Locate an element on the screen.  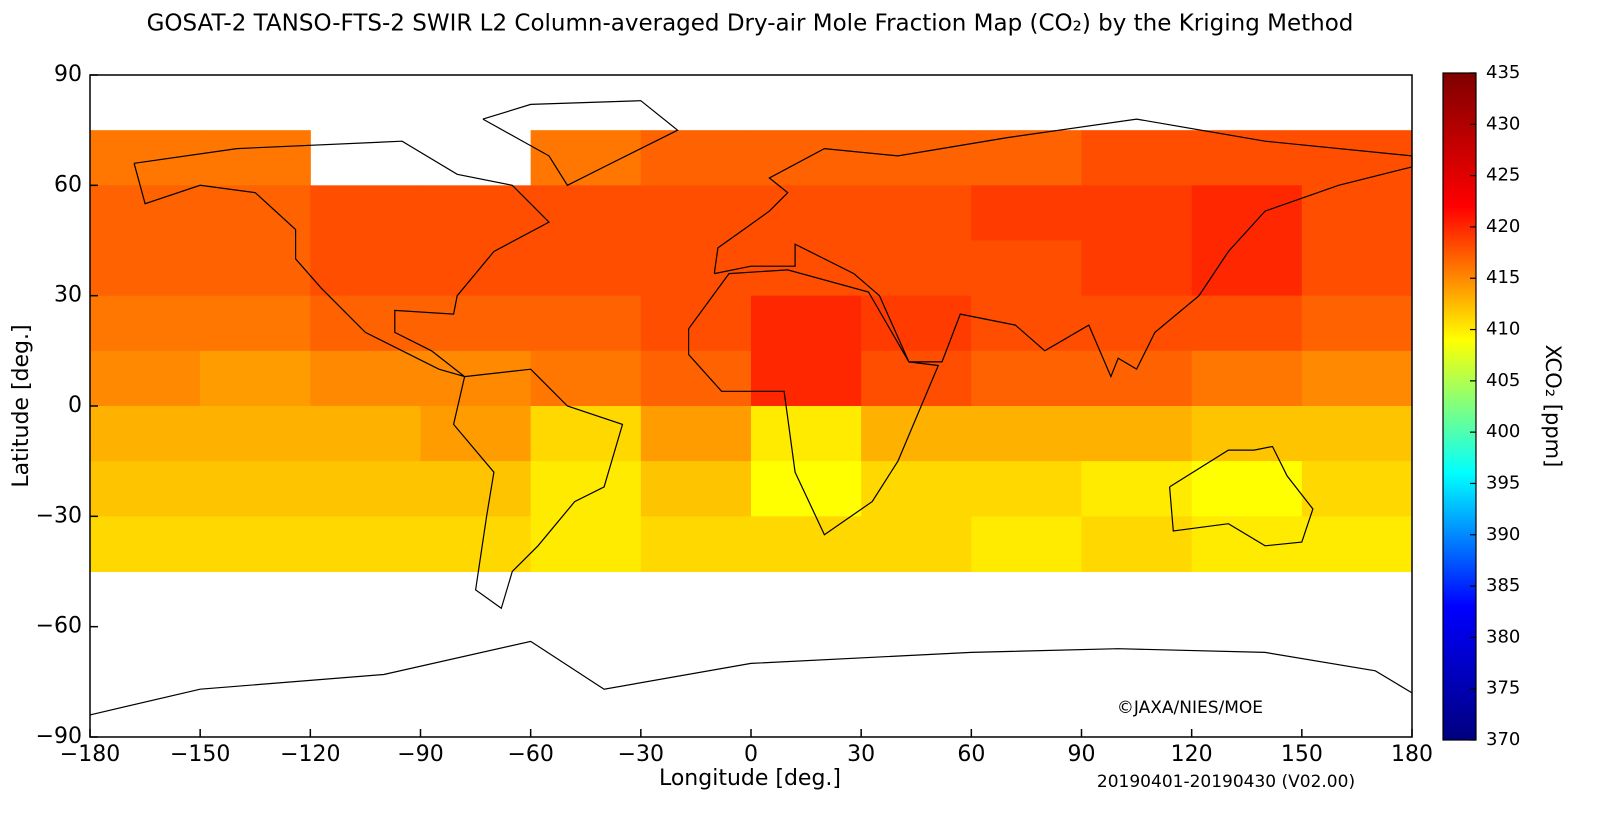
y-tick-label: 60 is located at coordinates (68, 184).